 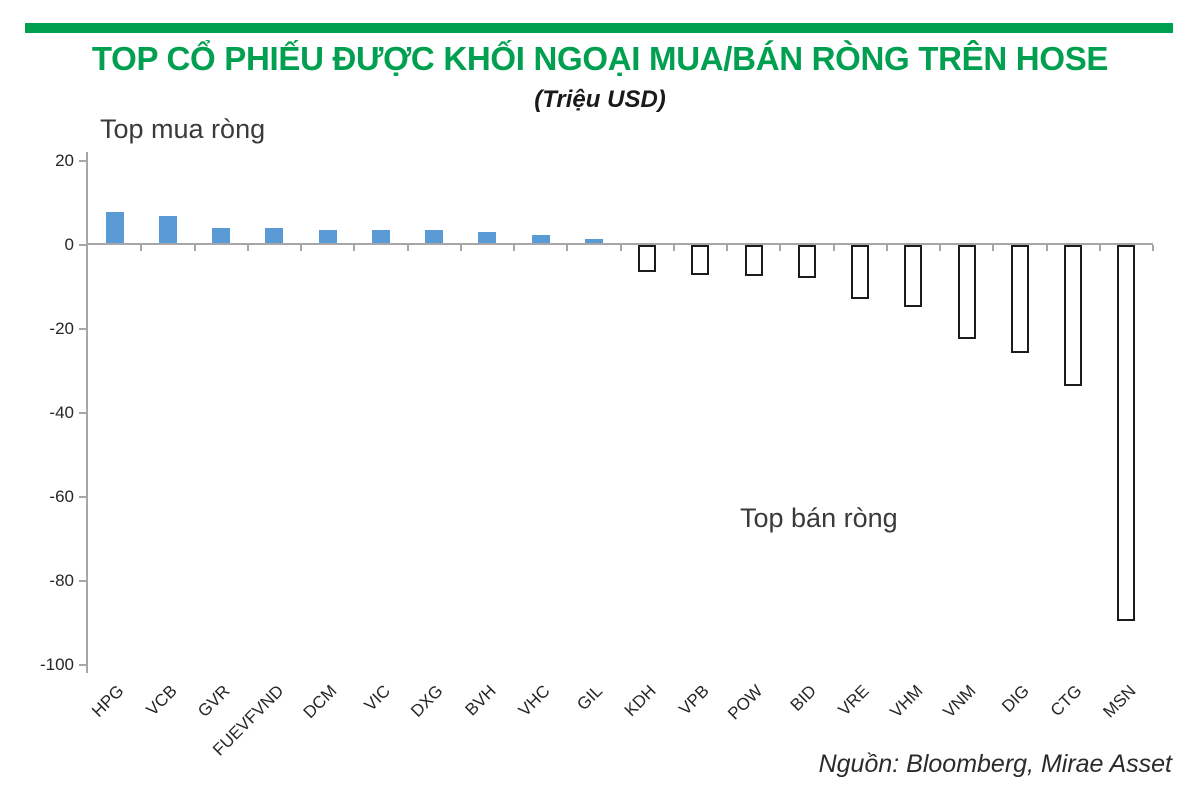 What do you see at coordinates (183, 129) in the screenshot?
I see `top-buy-annotation: Top mua ròng` at bounding box center [183, 129].